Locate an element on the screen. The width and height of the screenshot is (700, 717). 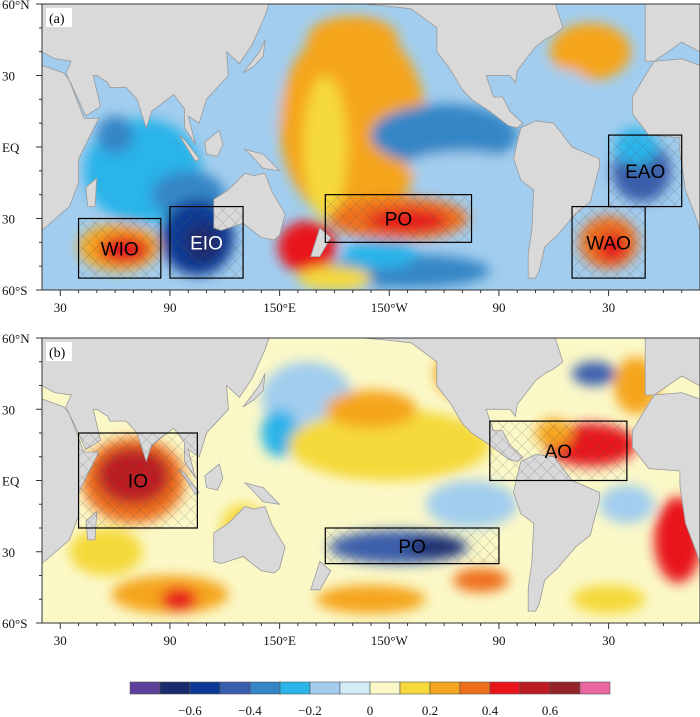
colorbar-label: 0 is located at coordinates (370, 710).